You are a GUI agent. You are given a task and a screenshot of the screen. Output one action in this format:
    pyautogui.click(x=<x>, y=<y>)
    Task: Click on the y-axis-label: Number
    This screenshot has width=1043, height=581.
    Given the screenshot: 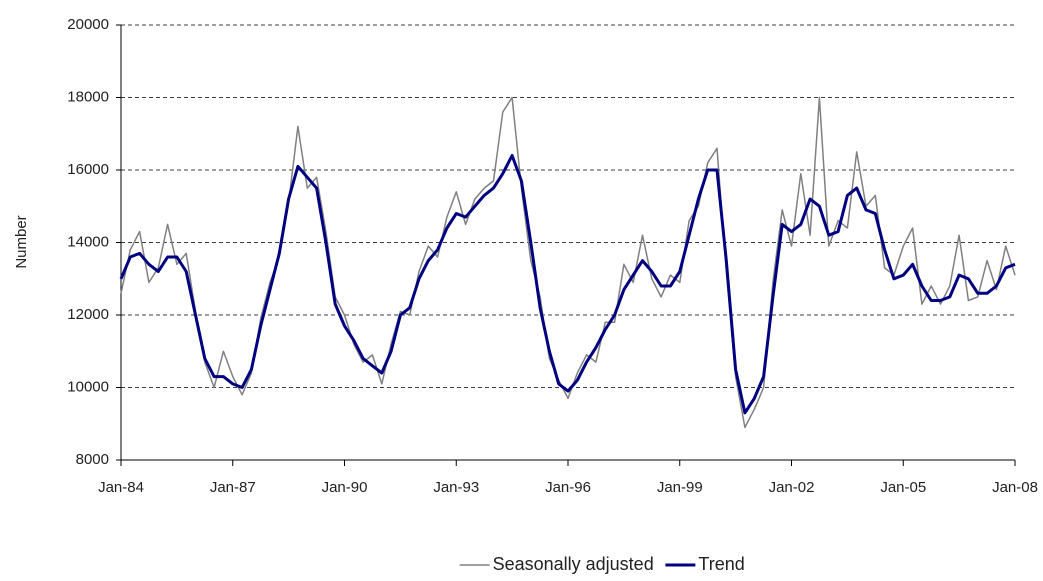 What is the action you would take?
    pyautogui.click(x=21, y=241)
    